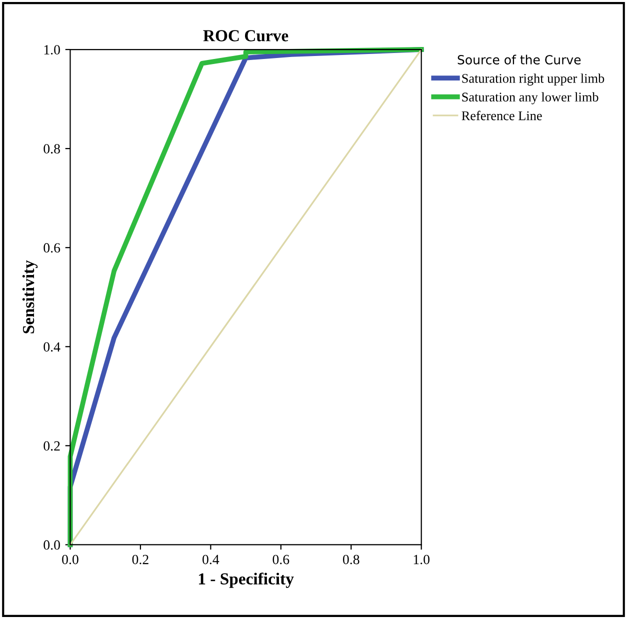 The image size is (627, 619). What do you see at coordinates (422, 559) in the screenshot?
I see `x-tick-label: 1.0` at bounding box center [422, 559].